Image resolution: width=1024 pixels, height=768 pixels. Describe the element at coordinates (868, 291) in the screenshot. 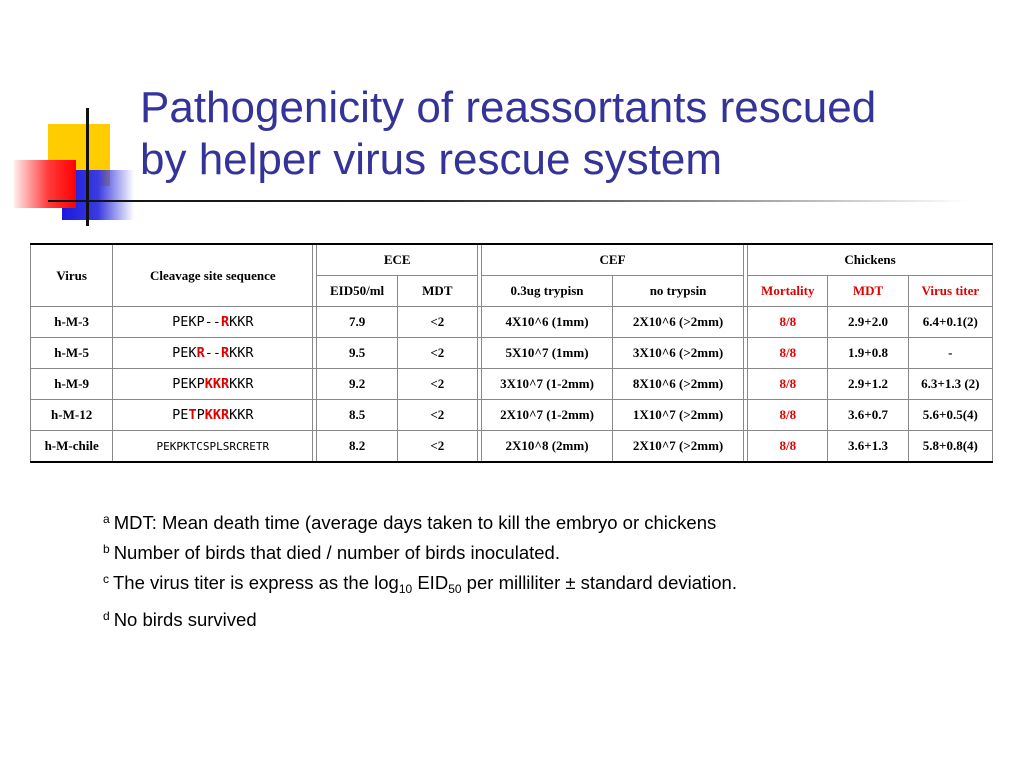

I see `header-chickens-mdt: MDT` at that location.